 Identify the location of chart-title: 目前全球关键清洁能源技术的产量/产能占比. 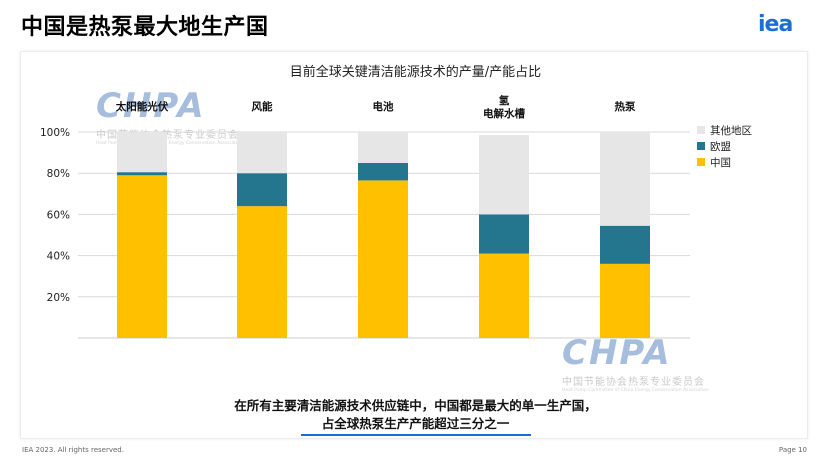
(415, 72).